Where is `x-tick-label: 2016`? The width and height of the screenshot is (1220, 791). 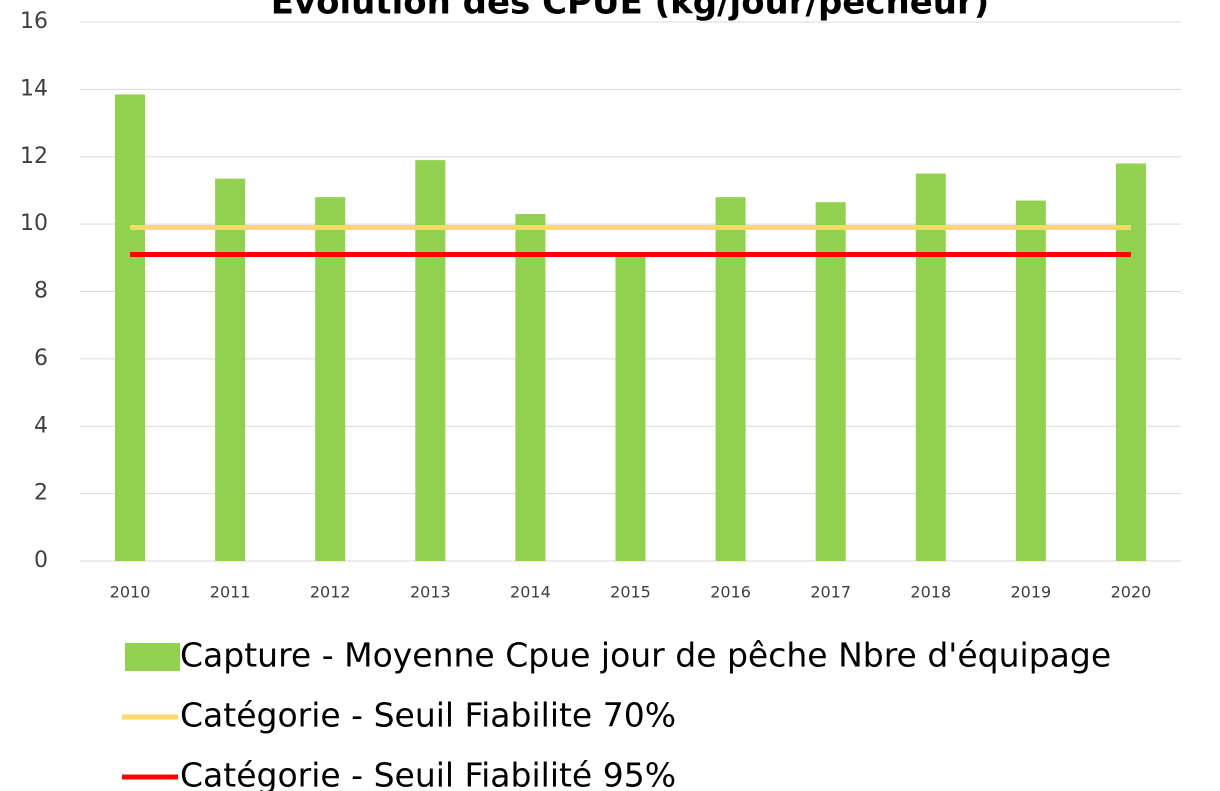
x-tick-label: 2016 is located at coordinates (730, 592).